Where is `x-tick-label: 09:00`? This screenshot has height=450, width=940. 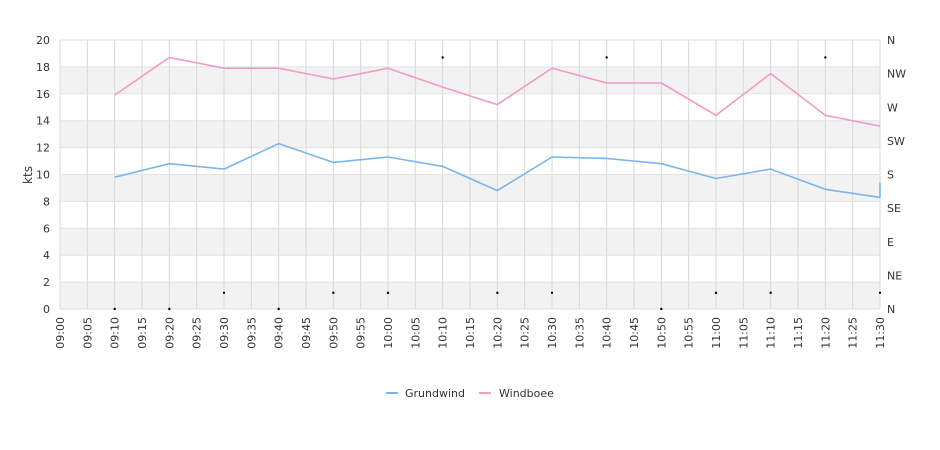 x-tick-label: 09:00 is located at coordinates (60, 333).